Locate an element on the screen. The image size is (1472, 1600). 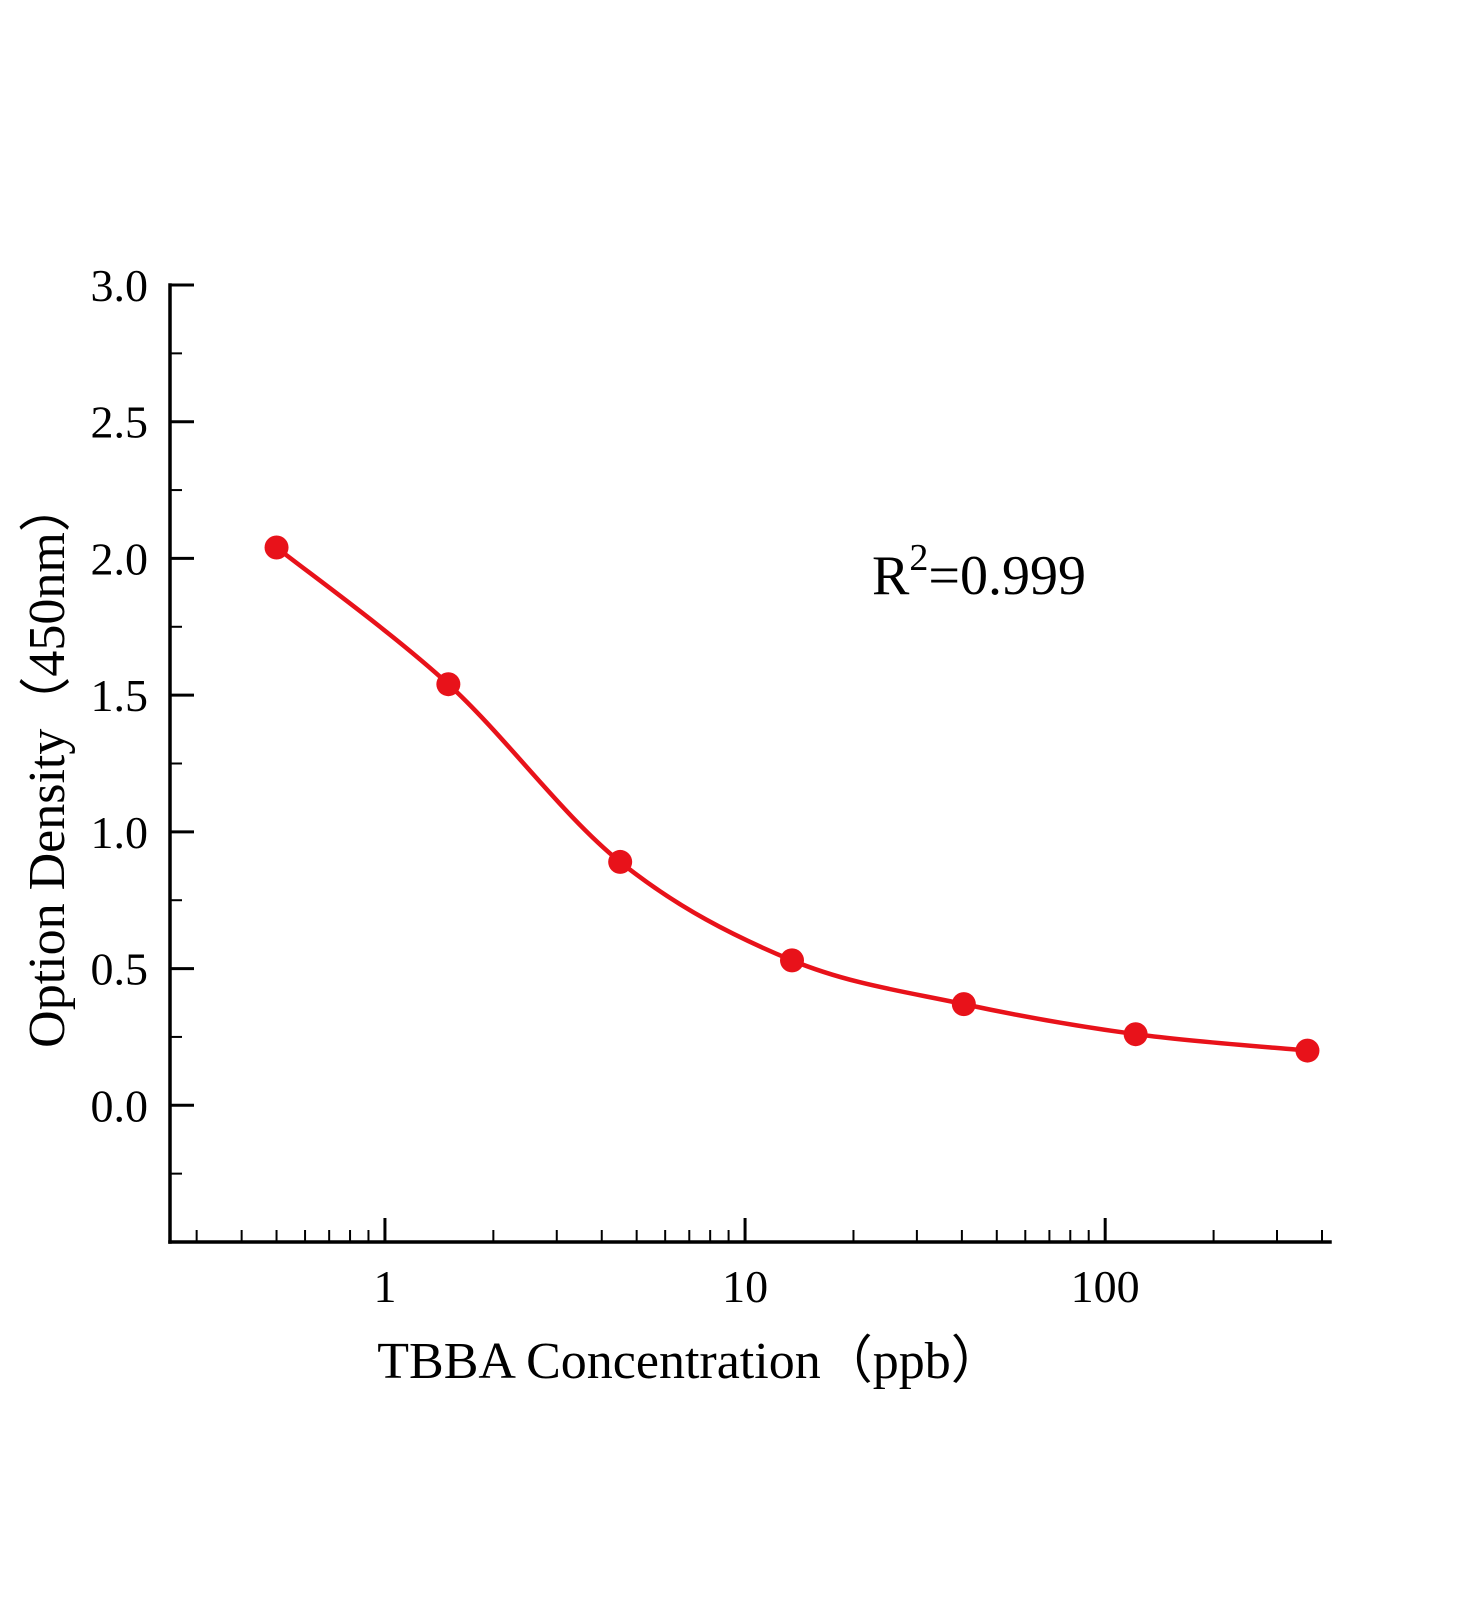
r-squared-annotation: R2=0.999 is located at coordinates (979, 572).